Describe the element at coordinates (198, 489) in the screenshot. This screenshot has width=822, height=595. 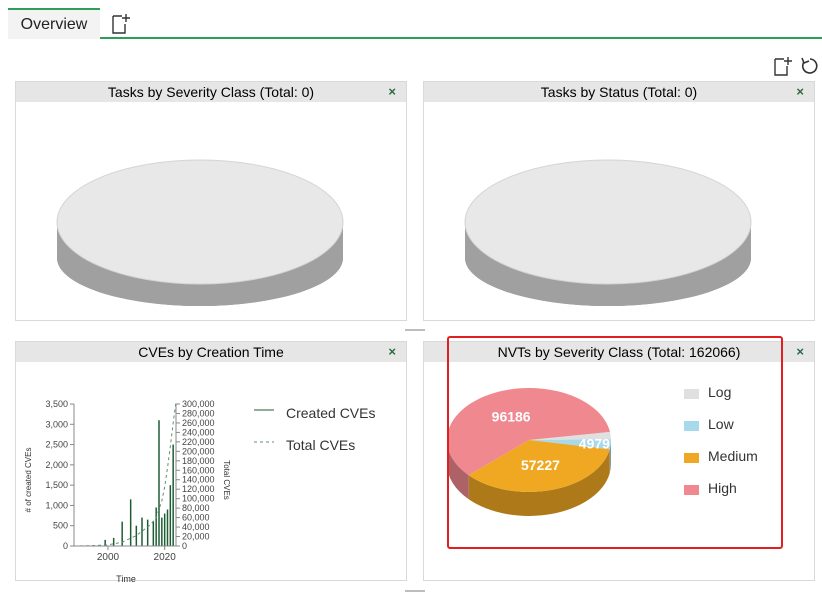
I see `y2-tick-label: 120,000` at that location.